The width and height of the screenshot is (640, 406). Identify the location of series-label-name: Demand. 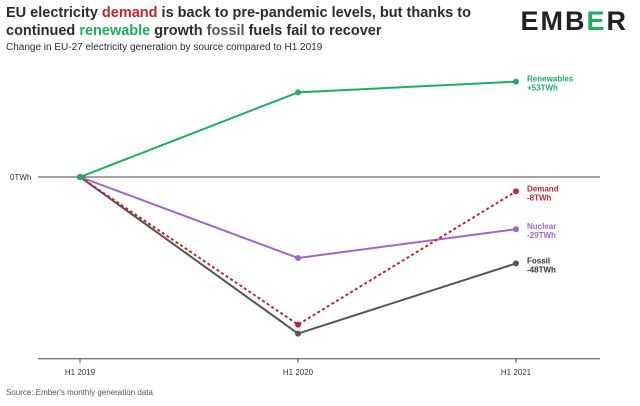
(543, 188).